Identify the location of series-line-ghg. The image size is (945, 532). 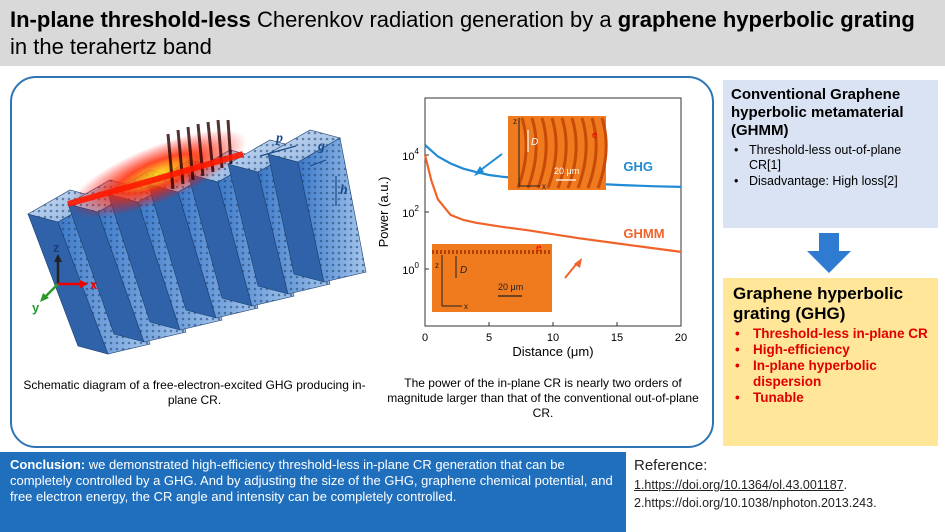
(553, 166).